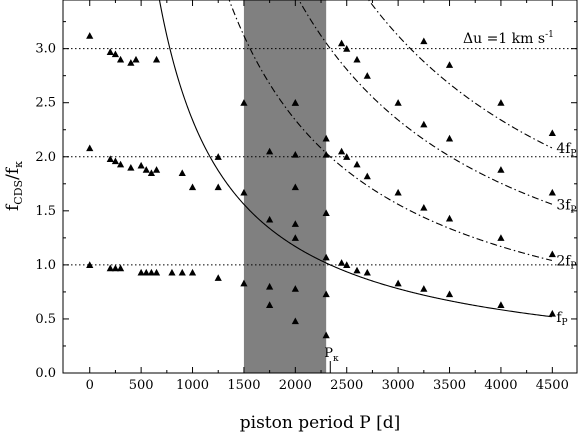 The height and width of the screenshot is (435, 578). Describe the element at coordinates (14, 186) in the screenshot. I see `y-axis-label: fCDS/fκ` at that location.